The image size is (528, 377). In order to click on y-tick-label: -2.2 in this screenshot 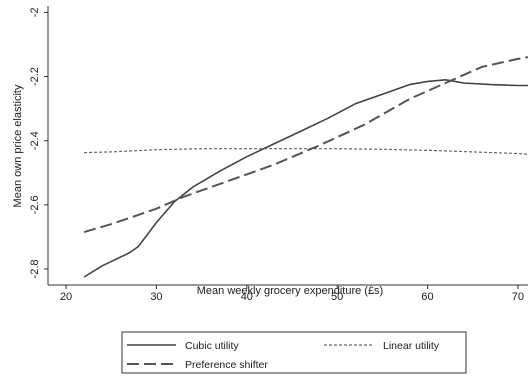, I will do `click(35, 76)`.